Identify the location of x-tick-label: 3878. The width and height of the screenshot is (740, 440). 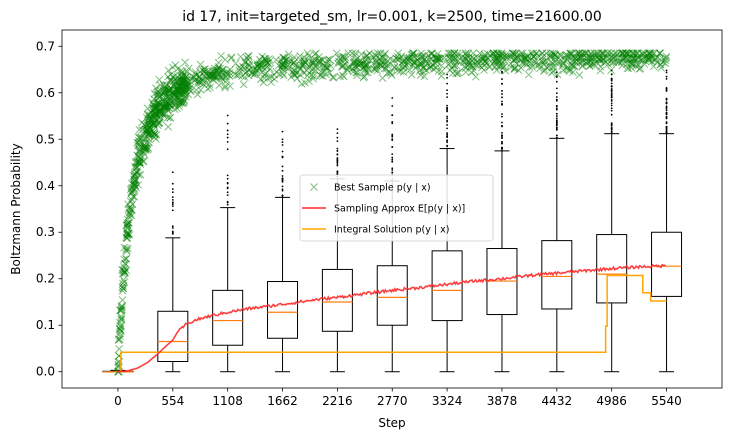
(502, 401).